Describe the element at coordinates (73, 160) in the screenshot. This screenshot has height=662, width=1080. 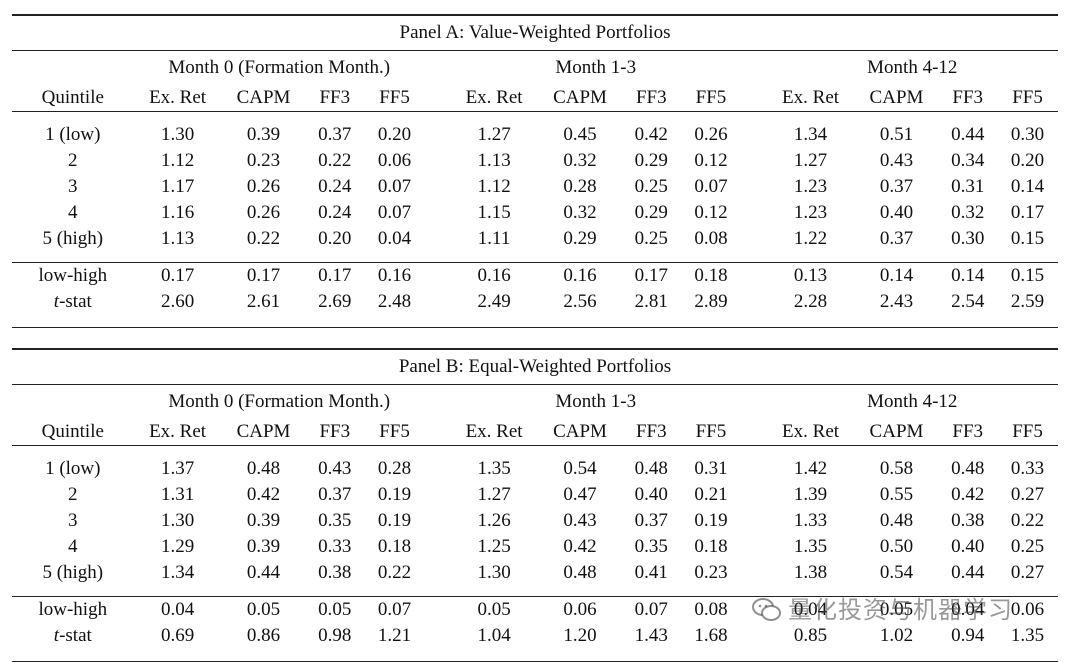
I see `row-label: 2` at that location.